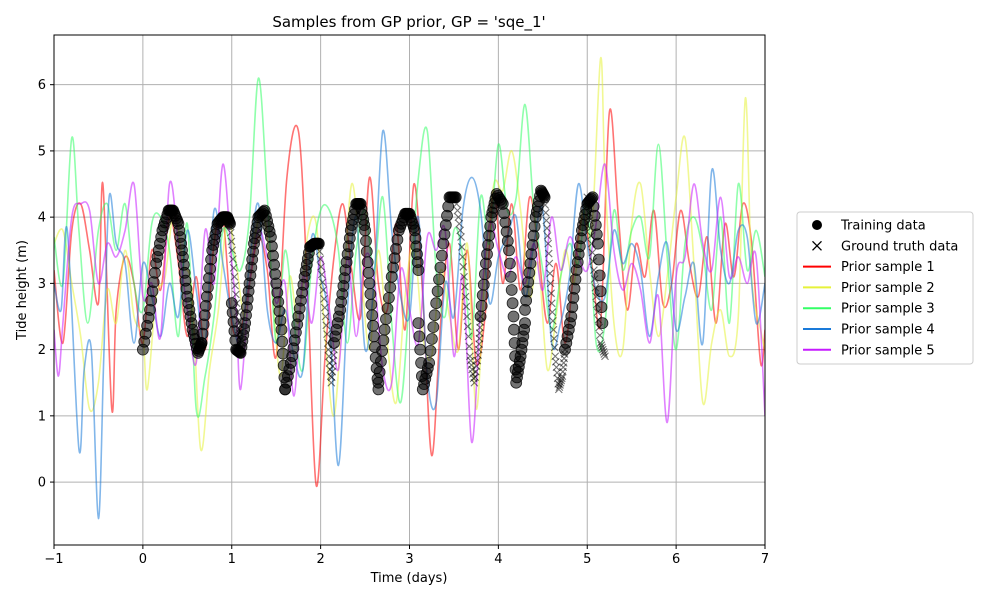  I want to click on y-axis-title: Tide height (m), so click(22, 290).